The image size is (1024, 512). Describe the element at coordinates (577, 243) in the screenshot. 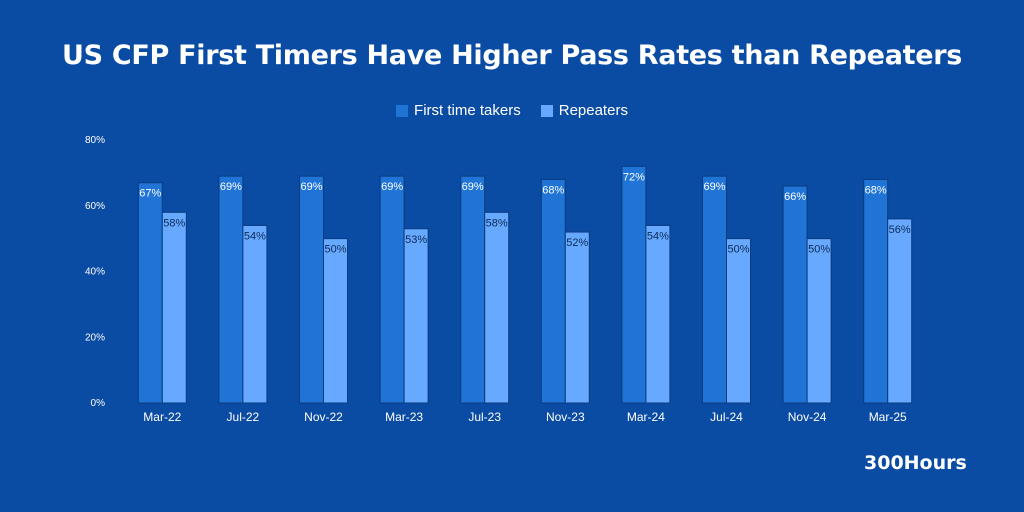

I see `data-label-repeaters: 52%` at that location.